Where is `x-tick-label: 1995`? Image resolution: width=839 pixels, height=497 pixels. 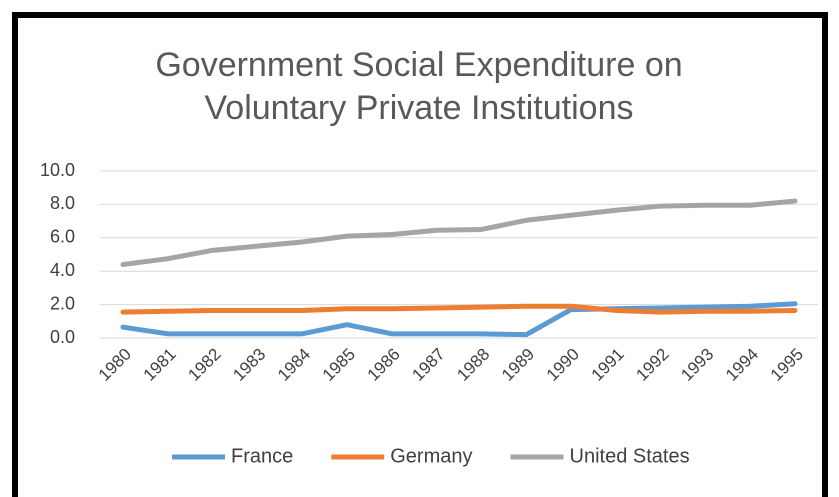 x-tick-label: 1995 is located at coordinates (787, 365).